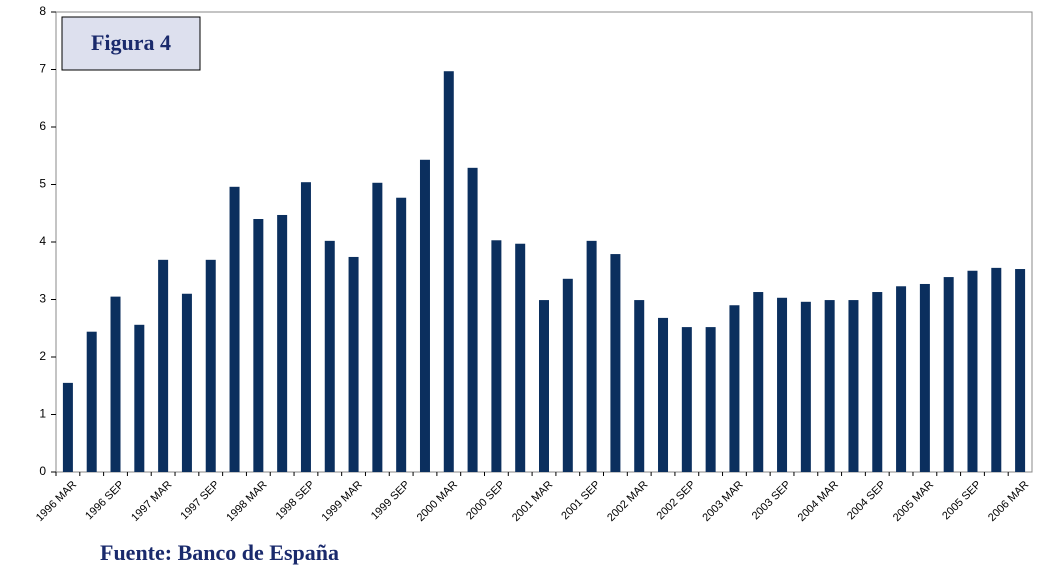 The image size is (1038, 574). I want to click on x-tick-label: 1998 MAR, so click(246, 501).